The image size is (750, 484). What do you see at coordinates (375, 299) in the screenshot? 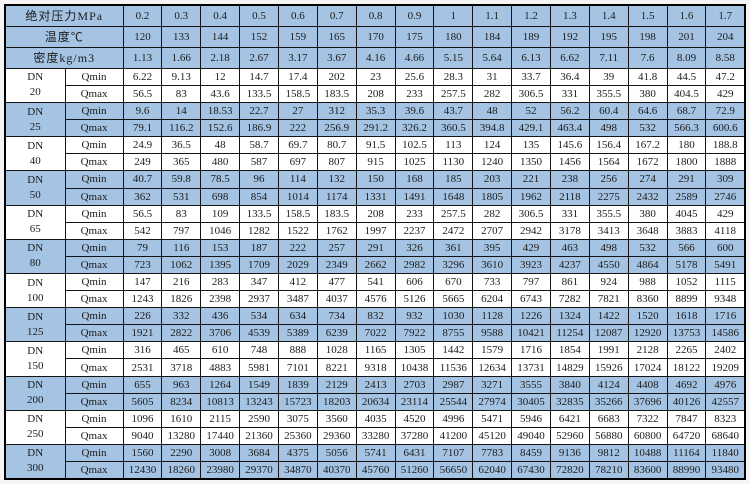
I see `qmax-value-cell: 4576` at bounding box center [375, 299].